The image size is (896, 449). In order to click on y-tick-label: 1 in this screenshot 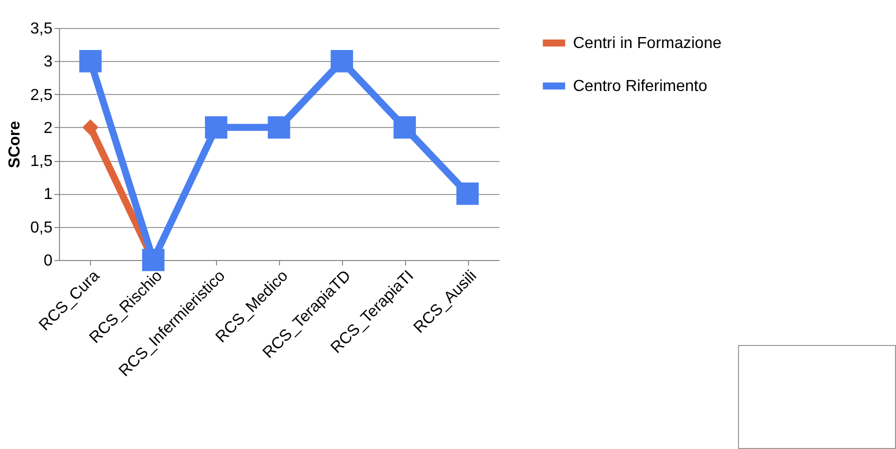, I will do `click(48, 195)`.